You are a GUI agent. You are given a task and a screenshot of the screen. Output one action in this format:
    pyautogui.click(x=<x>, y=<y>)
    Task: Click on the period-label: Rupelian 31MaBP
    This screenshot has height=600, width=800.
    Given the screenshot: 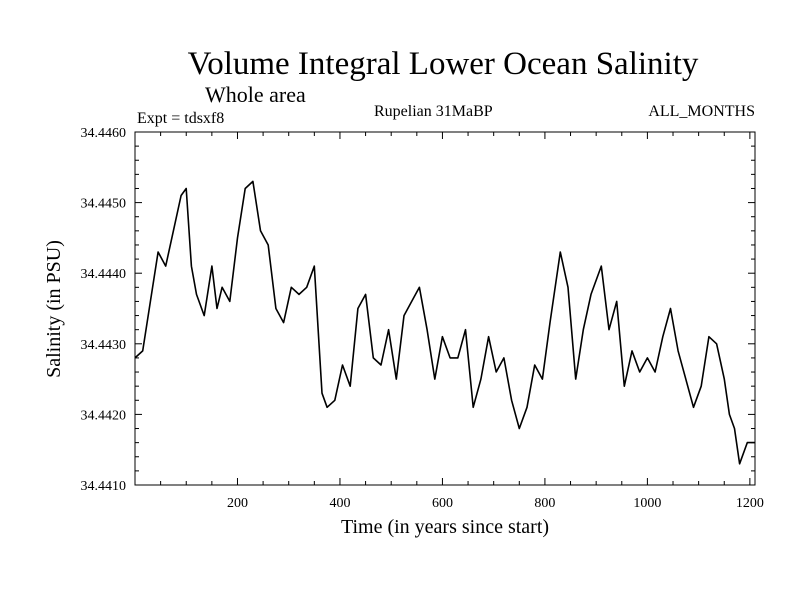 What is the action you would take?
    pyautogui.click(x=433, y=111)
    